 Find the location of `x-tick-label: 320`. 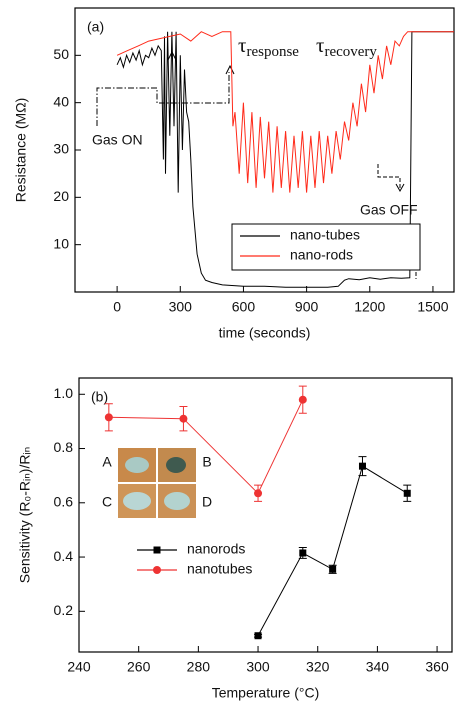

x-tick-label: 320 is located at coordinates (318, 667).